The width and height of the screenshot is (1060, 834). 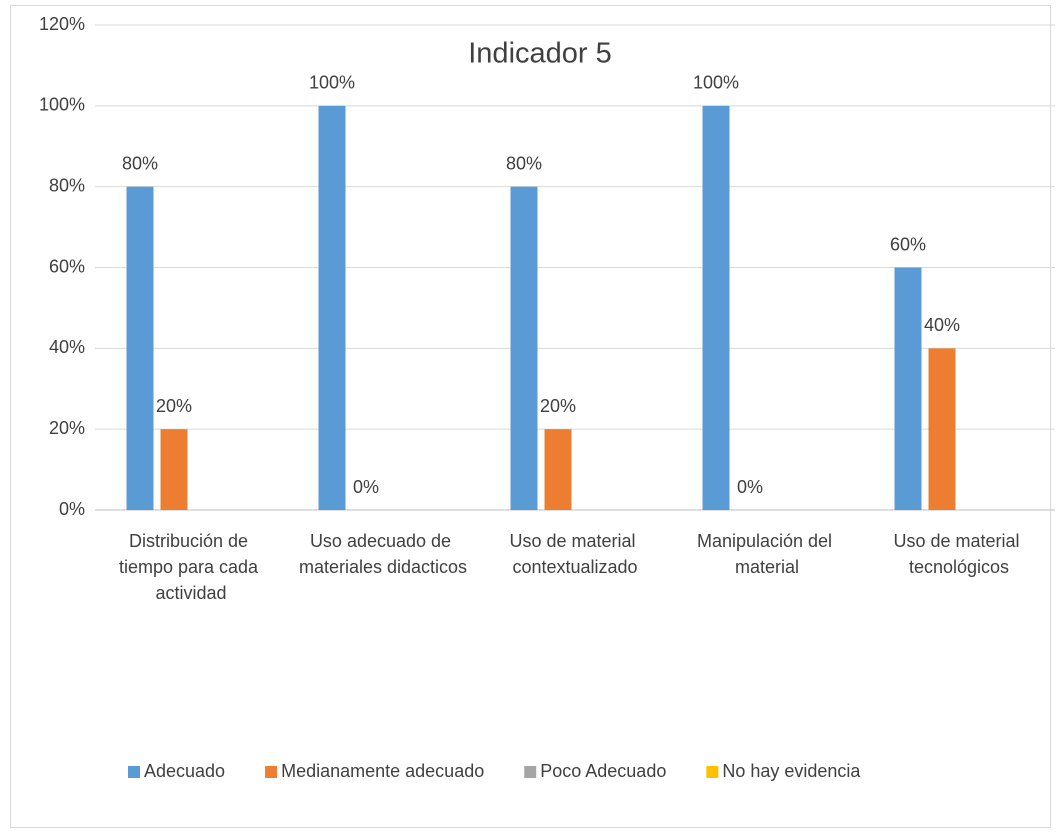 I want to click on y-tick-label: 120%, so click(x=62, y=24).